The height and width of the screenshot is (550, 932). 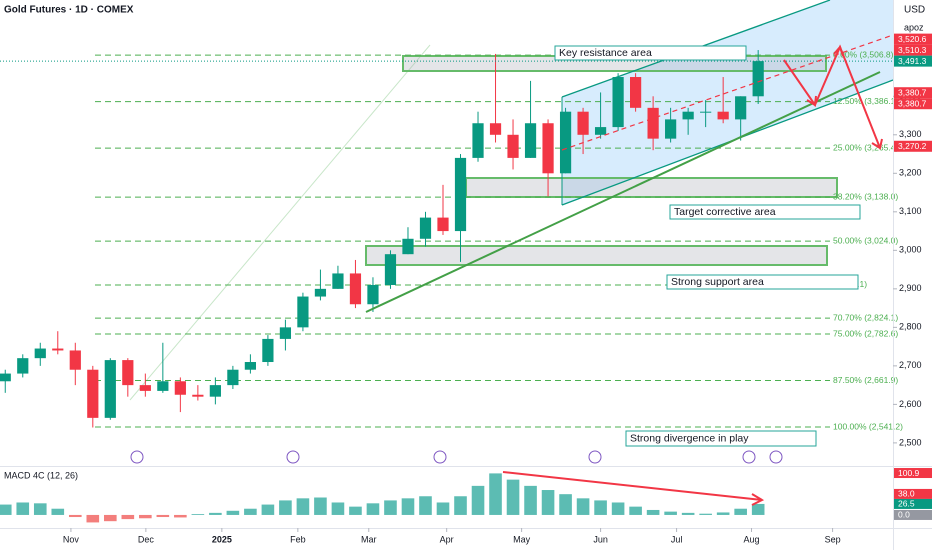 I want to click on y-tick-label: 3,200, so click(x=910, y=173).